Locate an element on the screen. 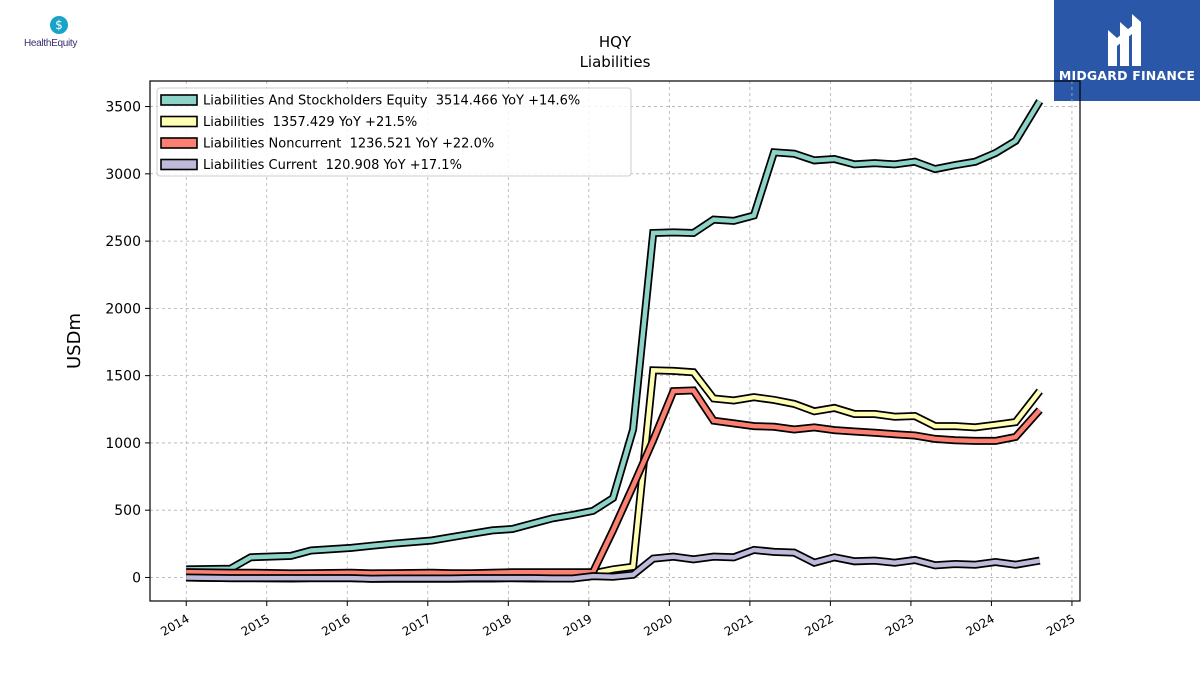  x-tick-label: 2025 is located at coordinates (1060, 624).